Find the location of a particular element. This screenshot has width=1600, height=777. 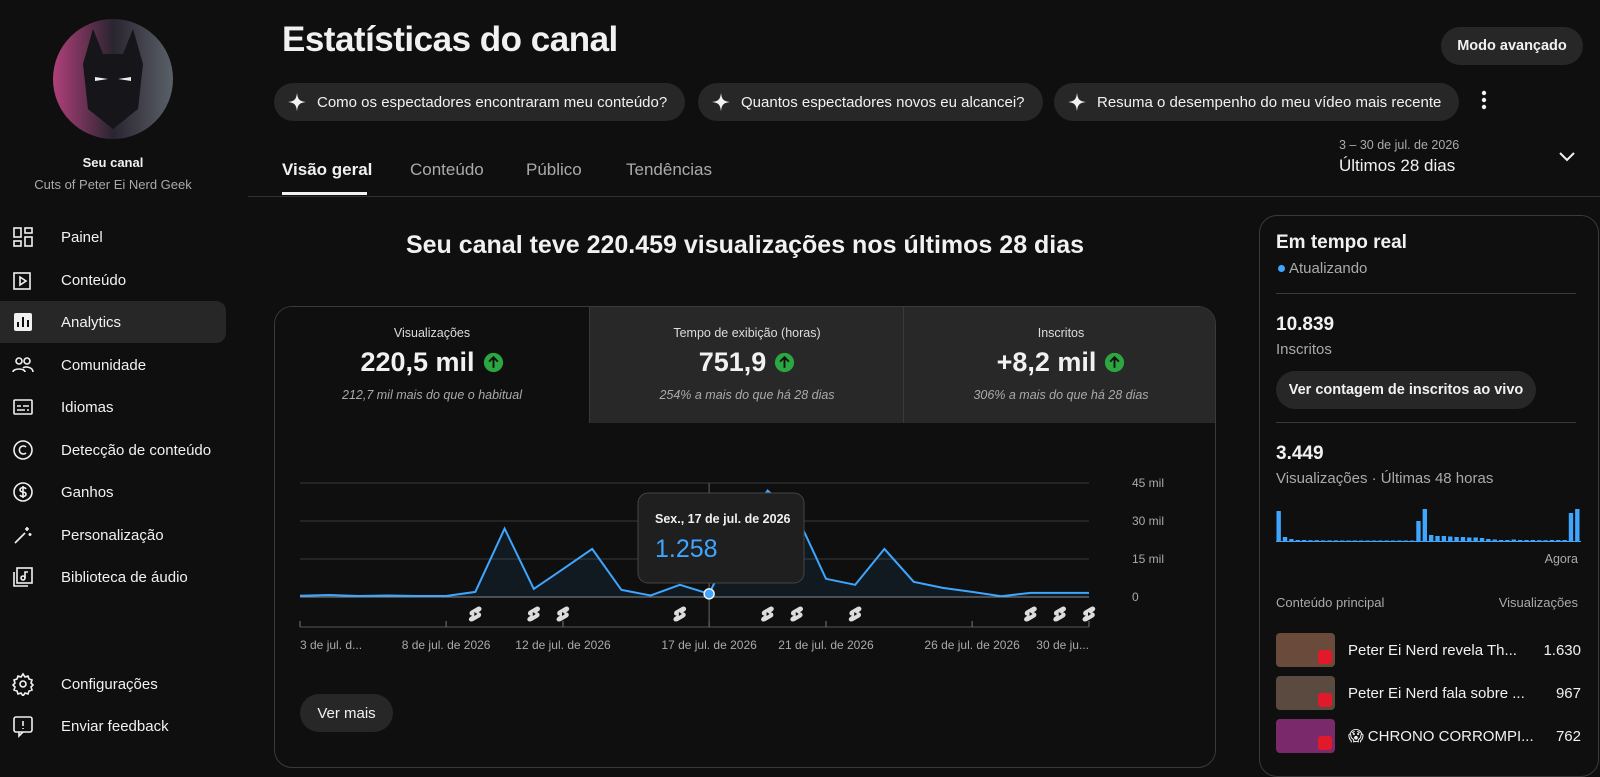

nav-item: Detecção de conteúdo is located at coordinates (113, 450).